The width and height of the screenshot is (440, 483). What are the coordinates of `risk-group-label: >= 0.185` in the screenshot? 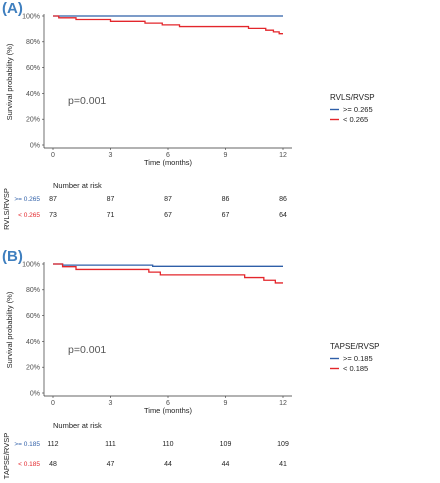 It's located at (27, 444).